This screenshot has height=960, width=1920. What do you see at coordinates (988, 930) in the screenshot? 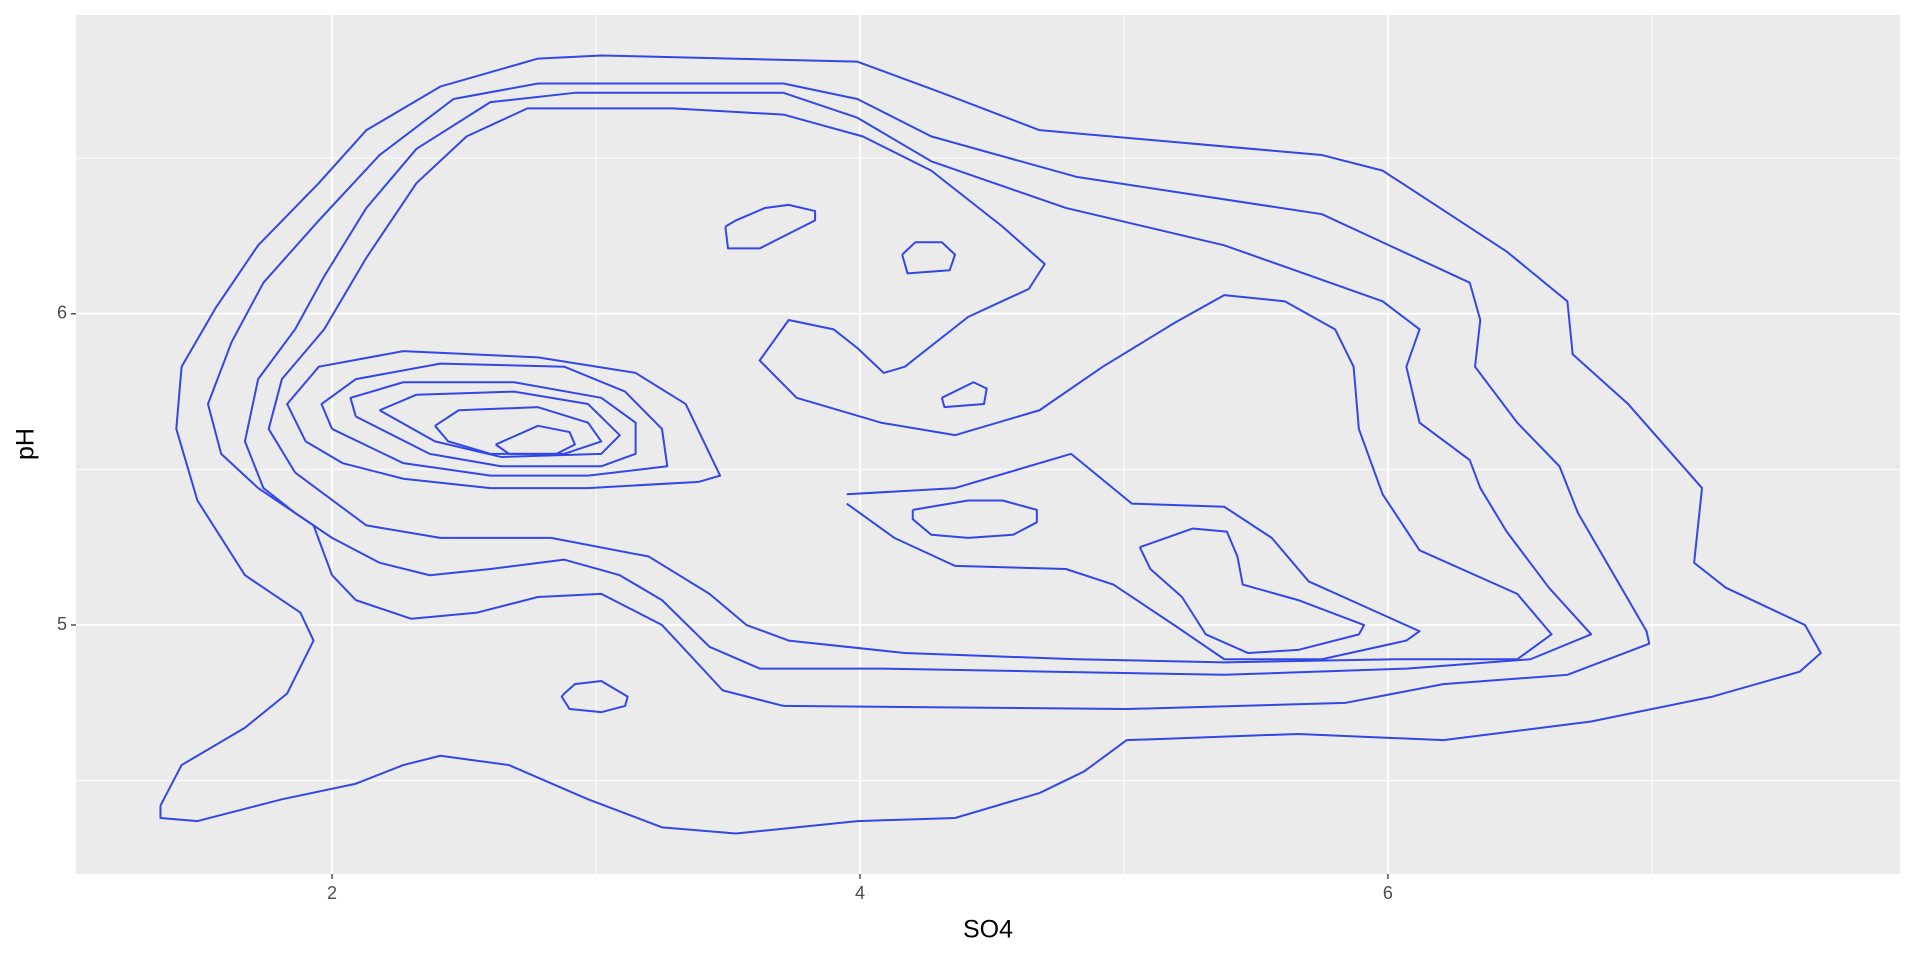
I see `x-axis-title: SO4` at bounding box center [988, 930].